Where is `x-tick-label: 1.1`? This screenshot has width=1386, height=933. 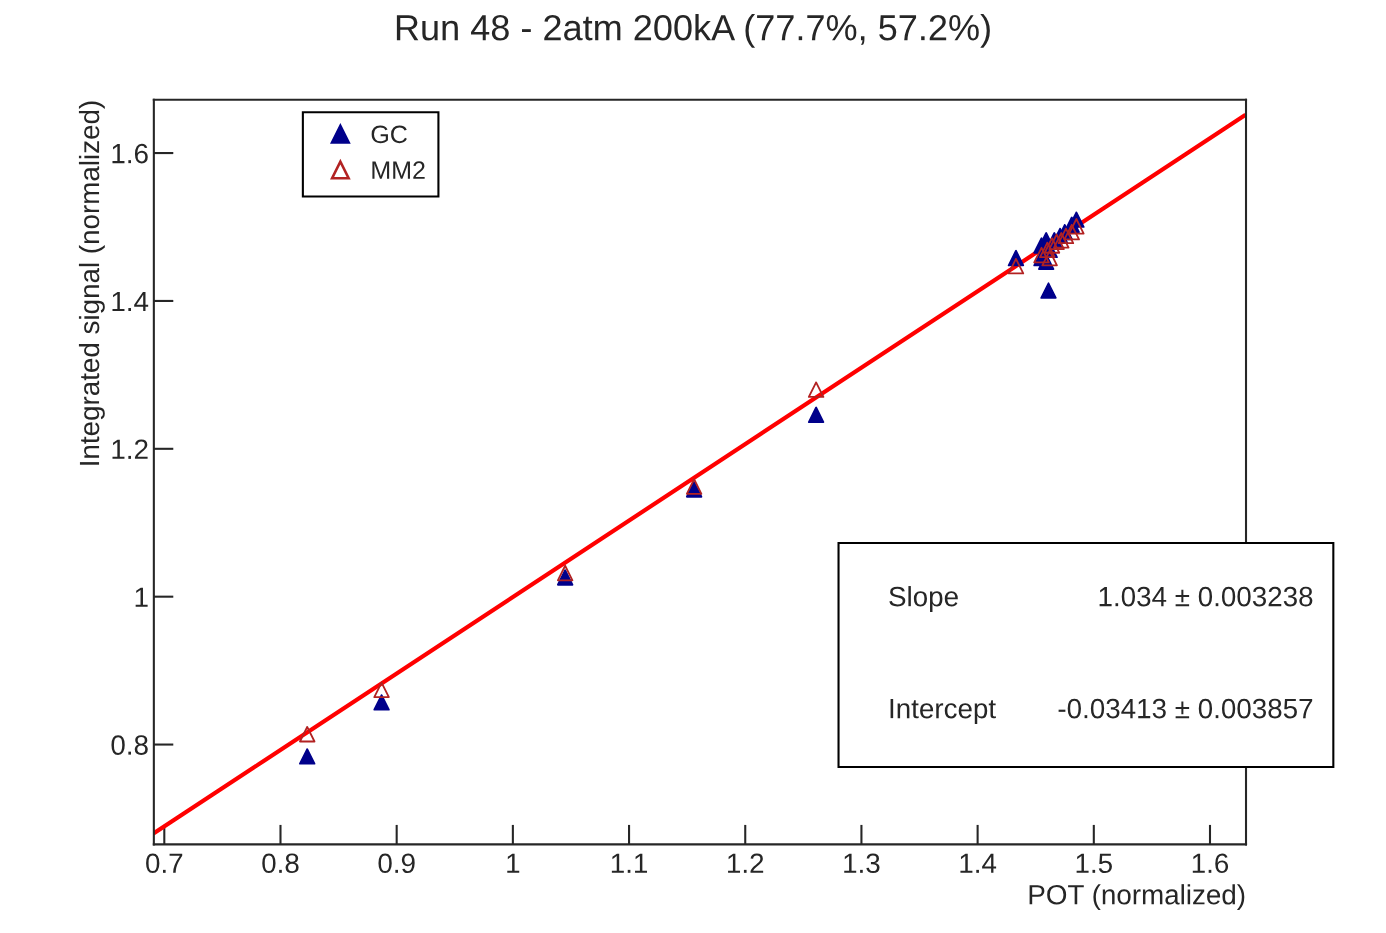 x-tick-label: 1.1 is located at coordinates (629, 863).